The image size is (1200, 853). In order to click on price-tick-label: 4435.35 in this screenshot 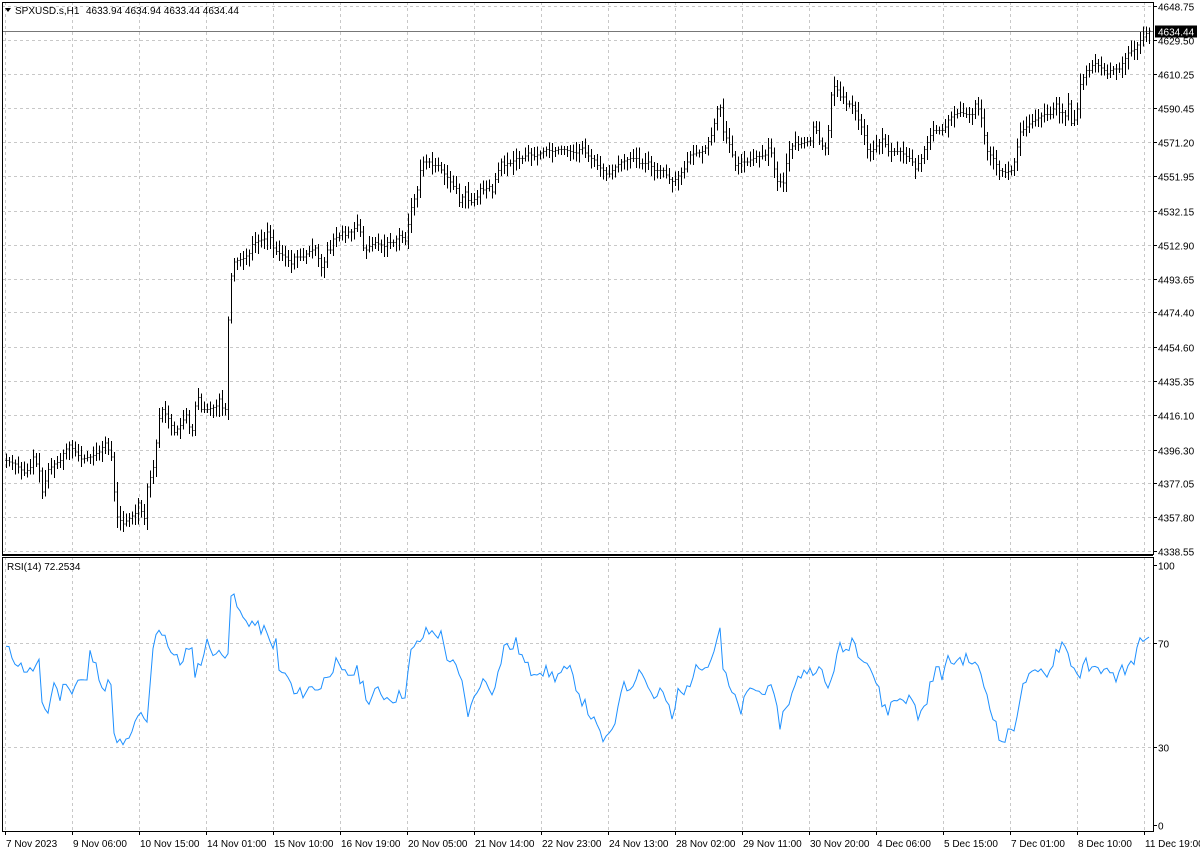, I will do `click(1176, 383)`.